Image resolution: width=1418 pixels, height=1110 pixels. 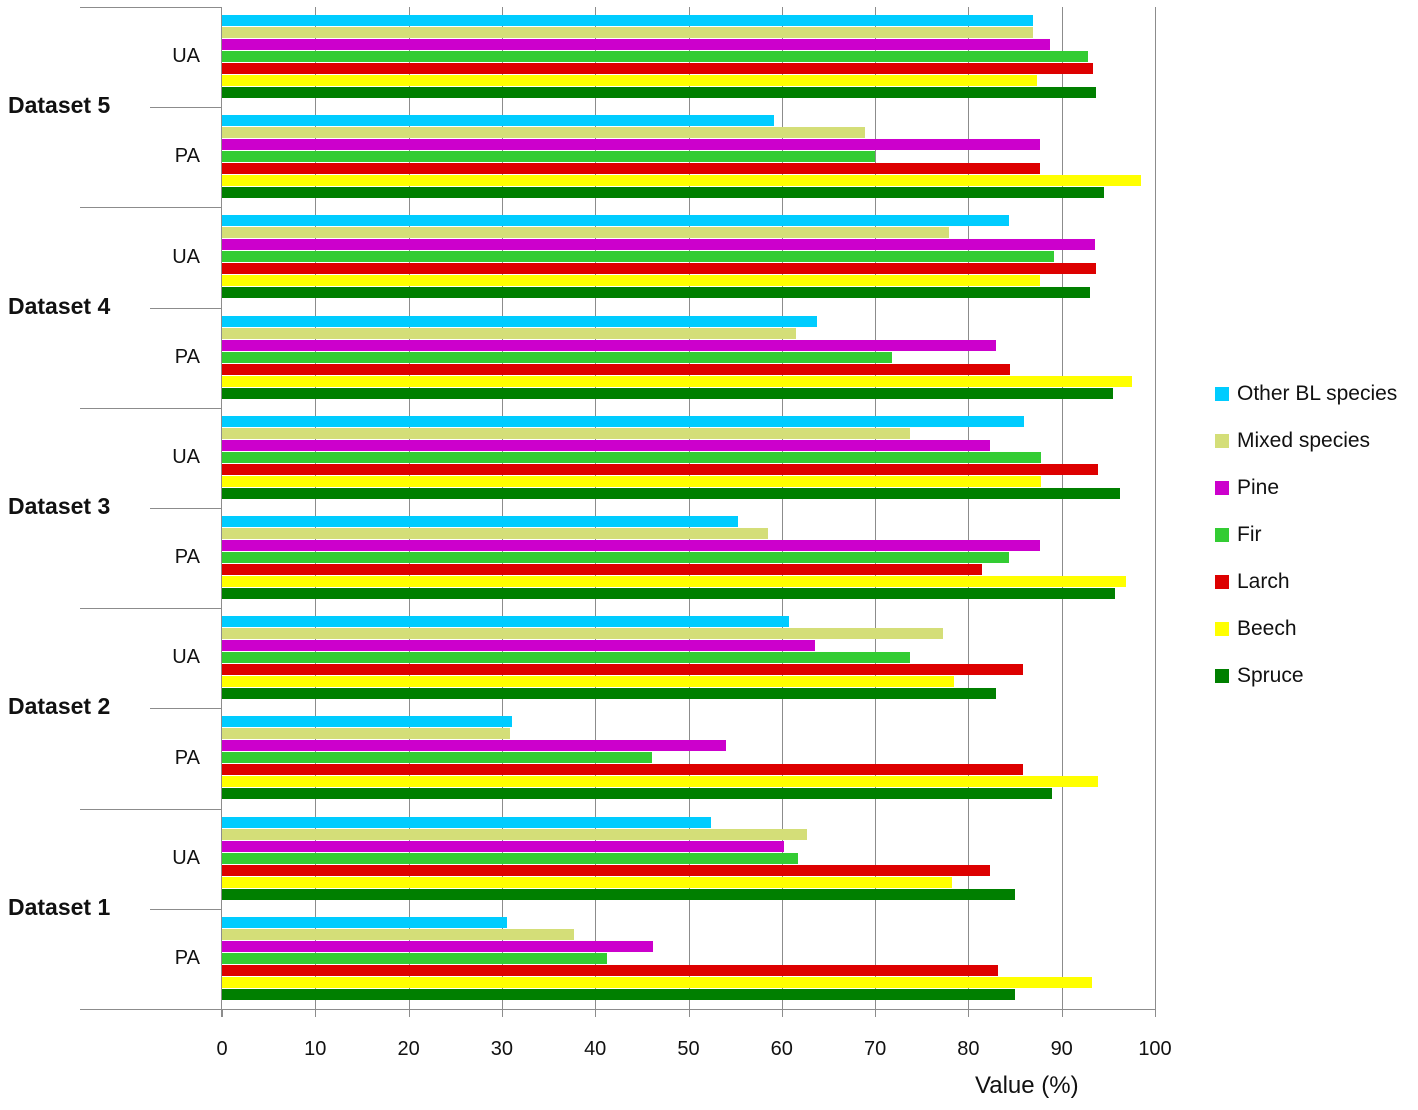 What do you see at coordinates (1258, 487) in the screenshot?
I see `legend-label: Pine` at bounding box center [1258, 487].